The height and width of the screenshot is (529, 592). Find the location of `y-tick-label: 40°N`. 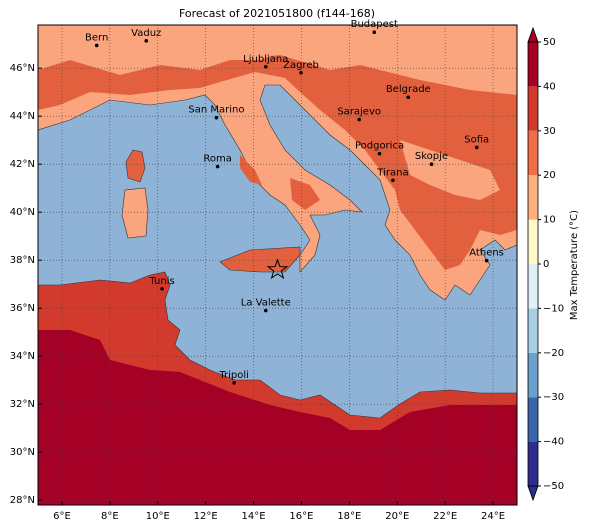

y-tick-label: 40°N is located at coordinates (22, 212).